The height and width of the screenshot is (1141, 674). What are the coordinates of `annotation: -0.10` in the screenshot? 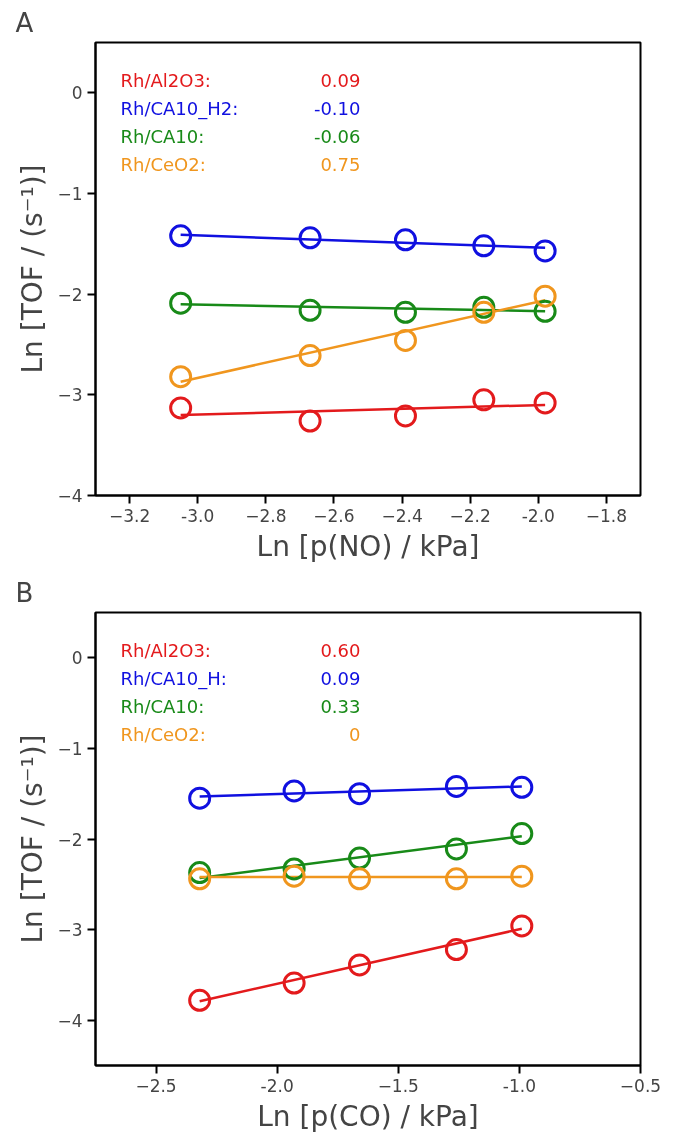 It's located at (337, 108).